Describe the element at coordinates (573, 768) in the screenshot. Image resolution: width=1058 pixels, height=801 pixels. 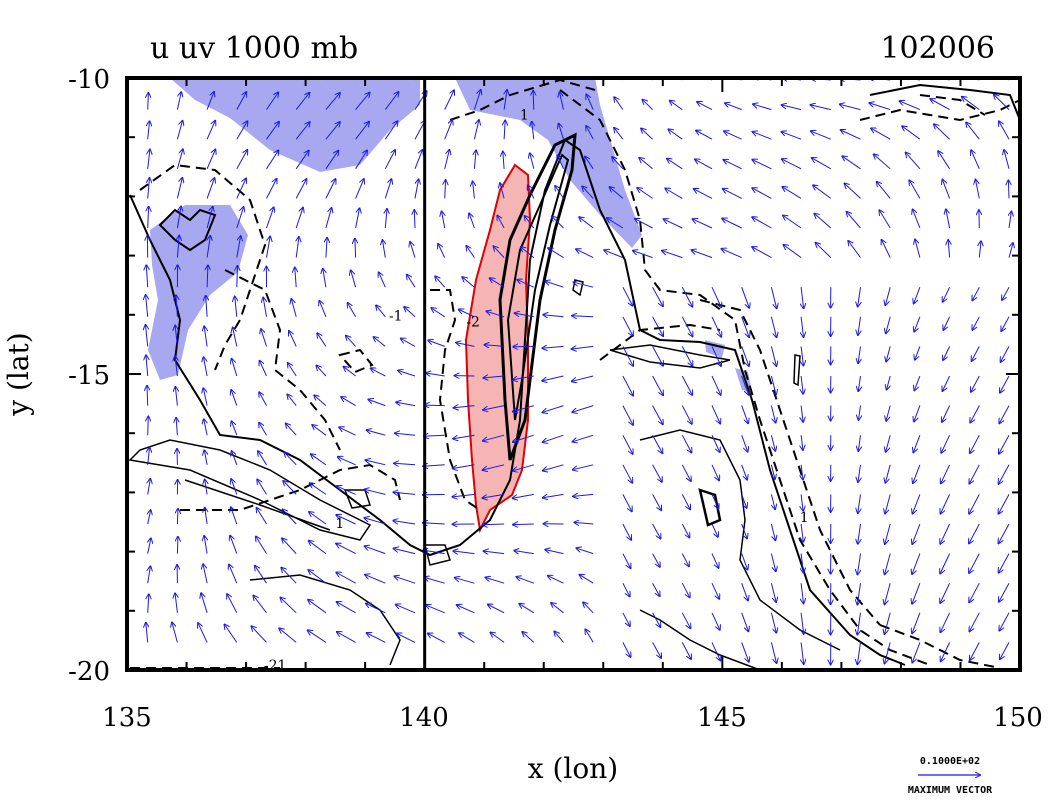
I see `x-axis-label: x (lon)` at that location.